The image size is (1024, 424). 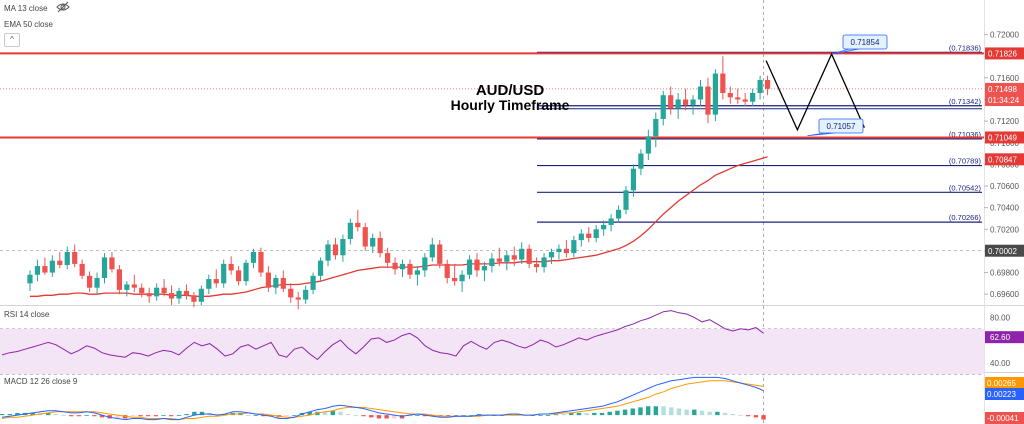 I want to click on price-callout-label: 0.71854, so click(x=865, y=42).